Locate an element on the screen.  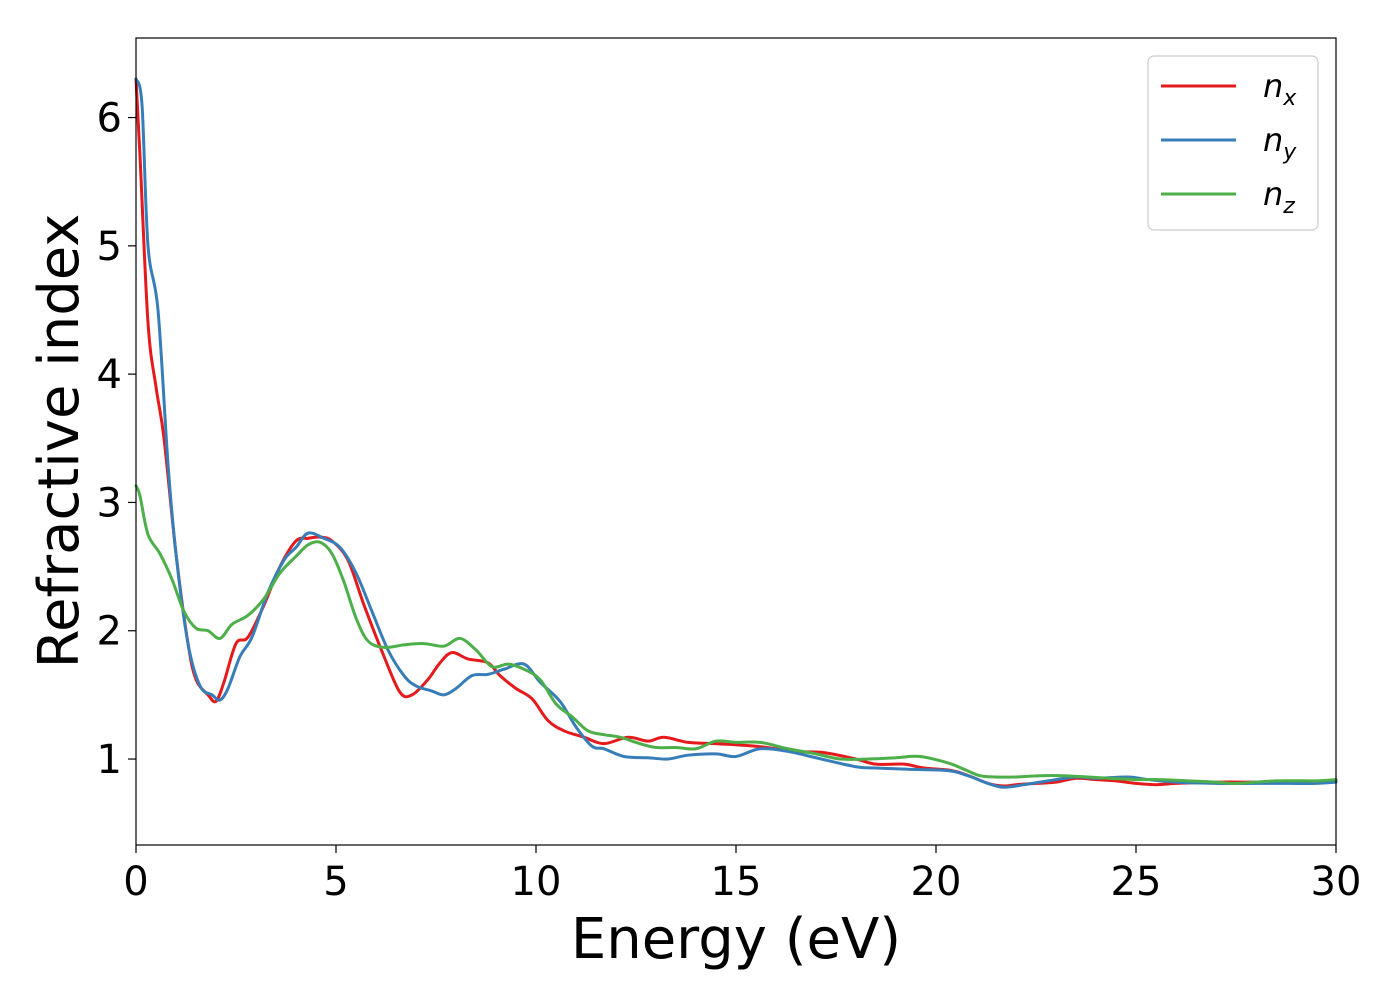
legend: nx ny nz is located at coordinates (1233, 143).